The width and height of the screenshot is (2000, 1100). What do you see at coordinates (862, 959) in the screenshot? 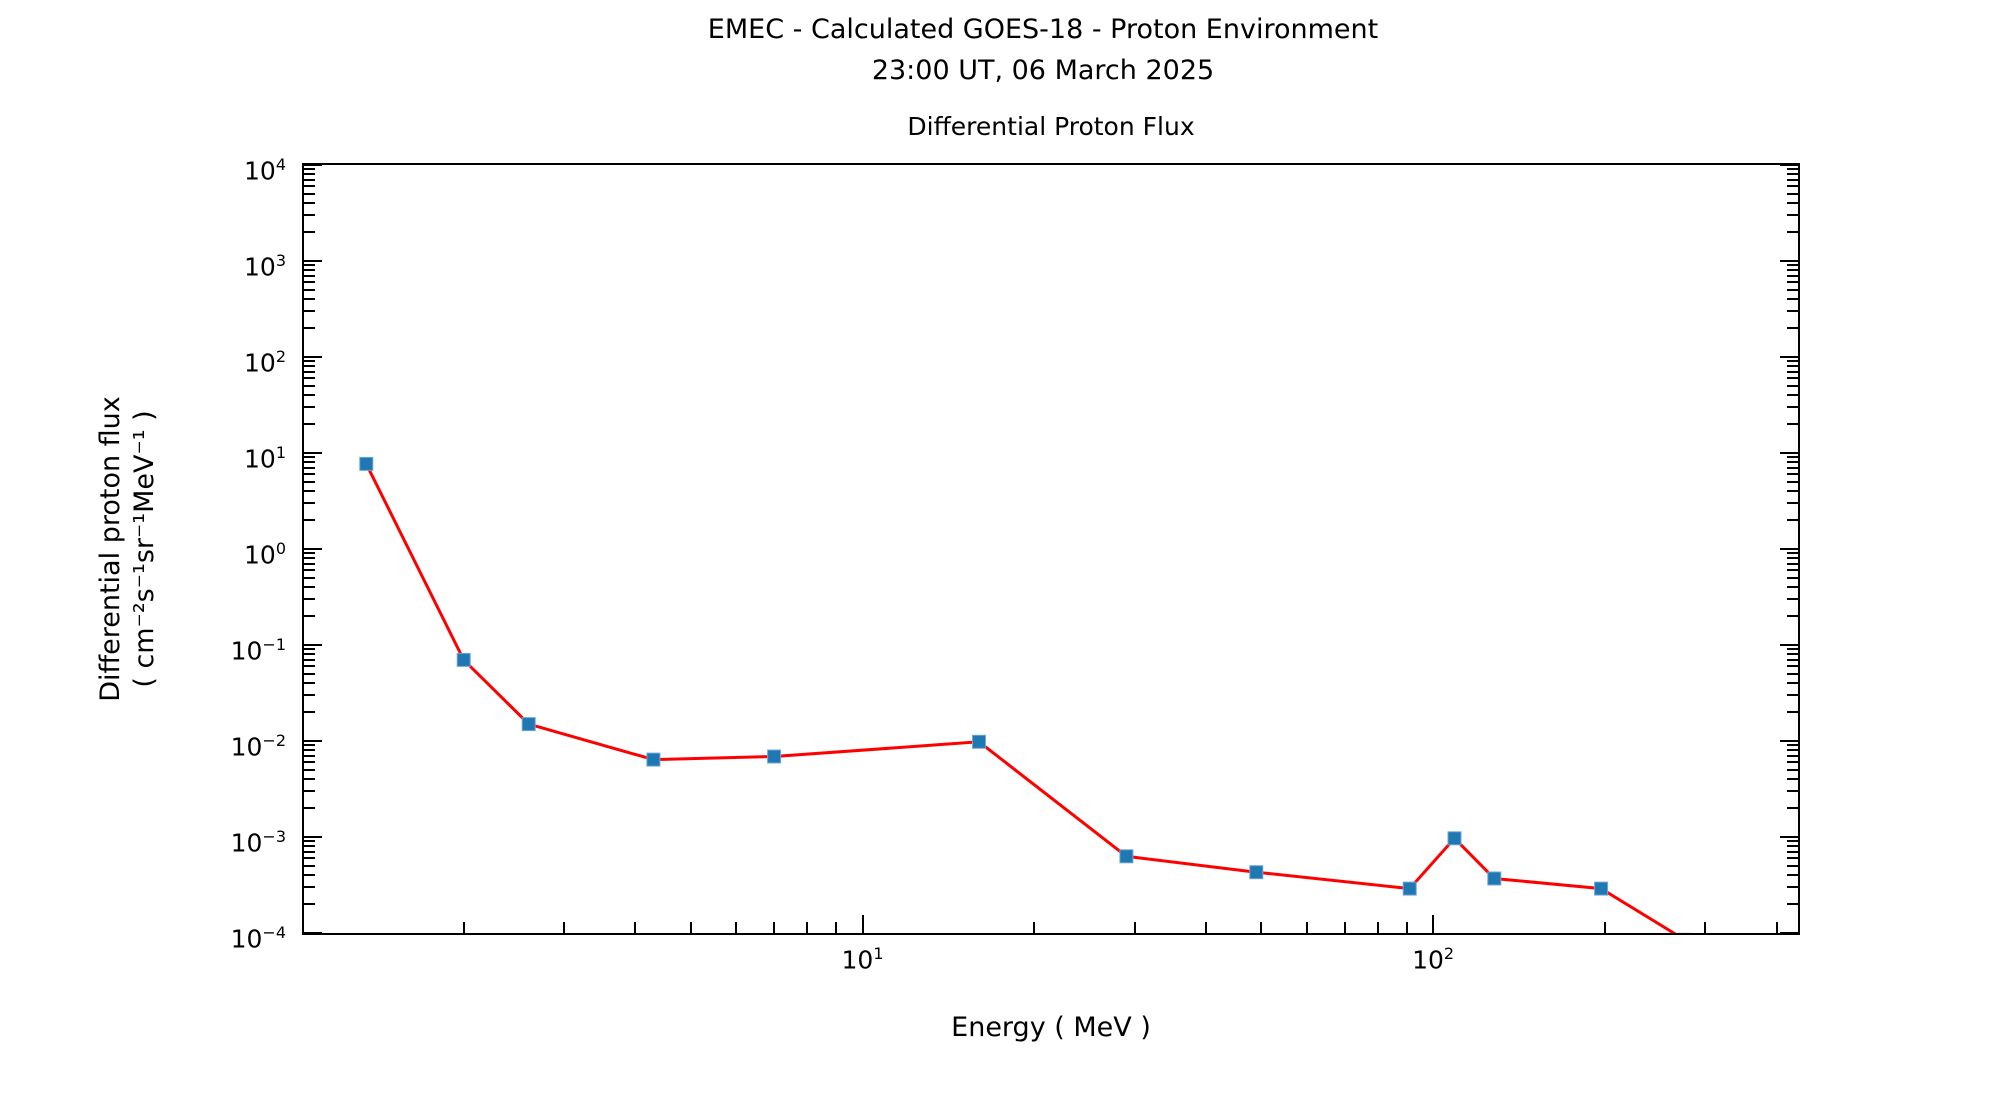
I see `x-tick-label: 101` at bounding box center [862, 959].